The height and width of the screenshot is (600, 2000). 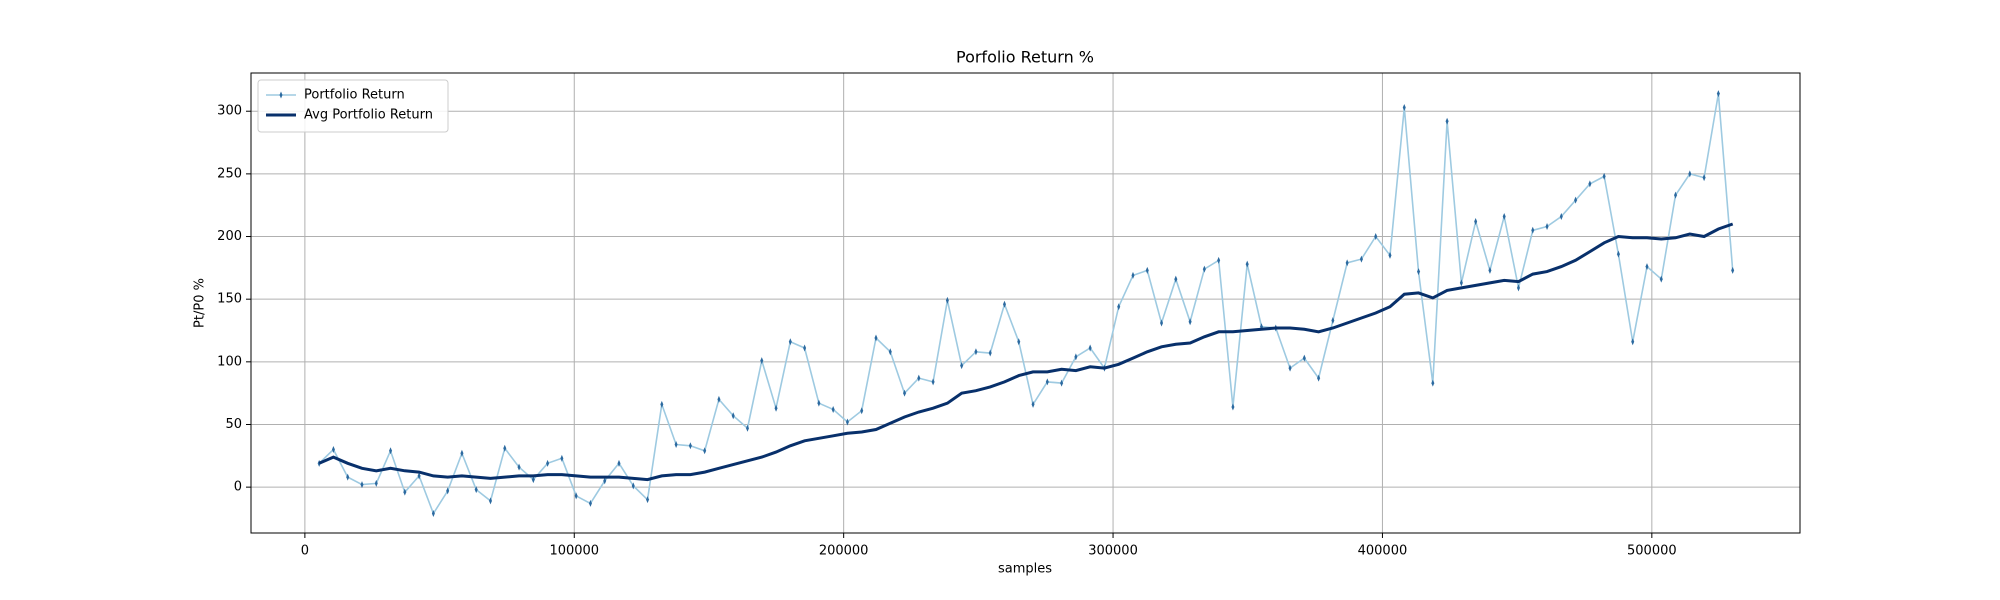 What do you see at coordinates (574, 551) in the screenshot?
I see `x-tick-label: 100000` at bounding box center [574, 551].